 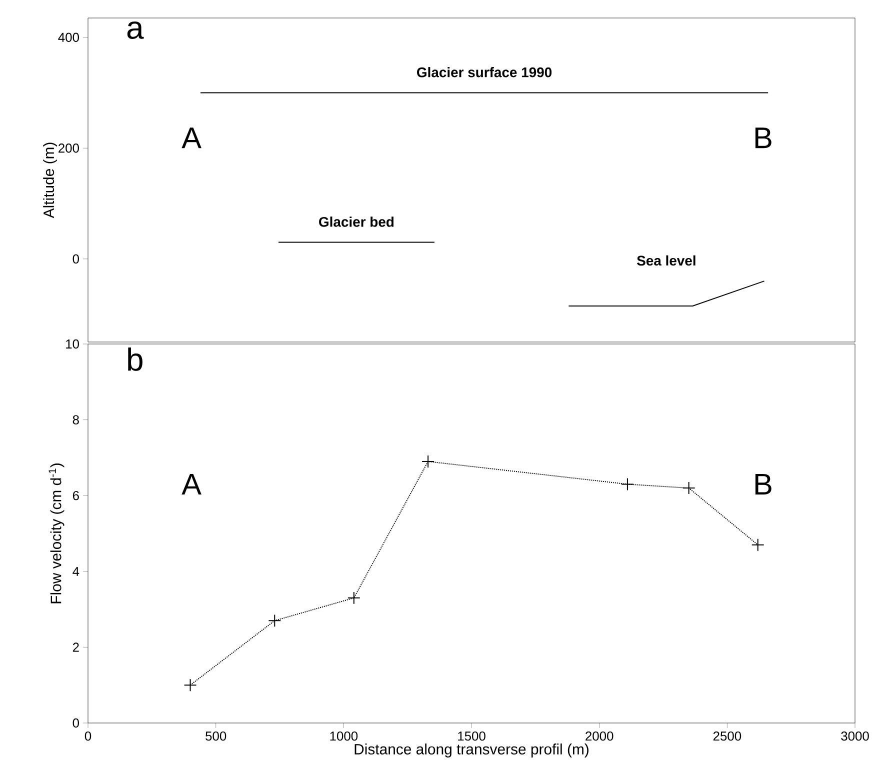 I want to click on y-tick-label: 2, so click(x=75, y=647).